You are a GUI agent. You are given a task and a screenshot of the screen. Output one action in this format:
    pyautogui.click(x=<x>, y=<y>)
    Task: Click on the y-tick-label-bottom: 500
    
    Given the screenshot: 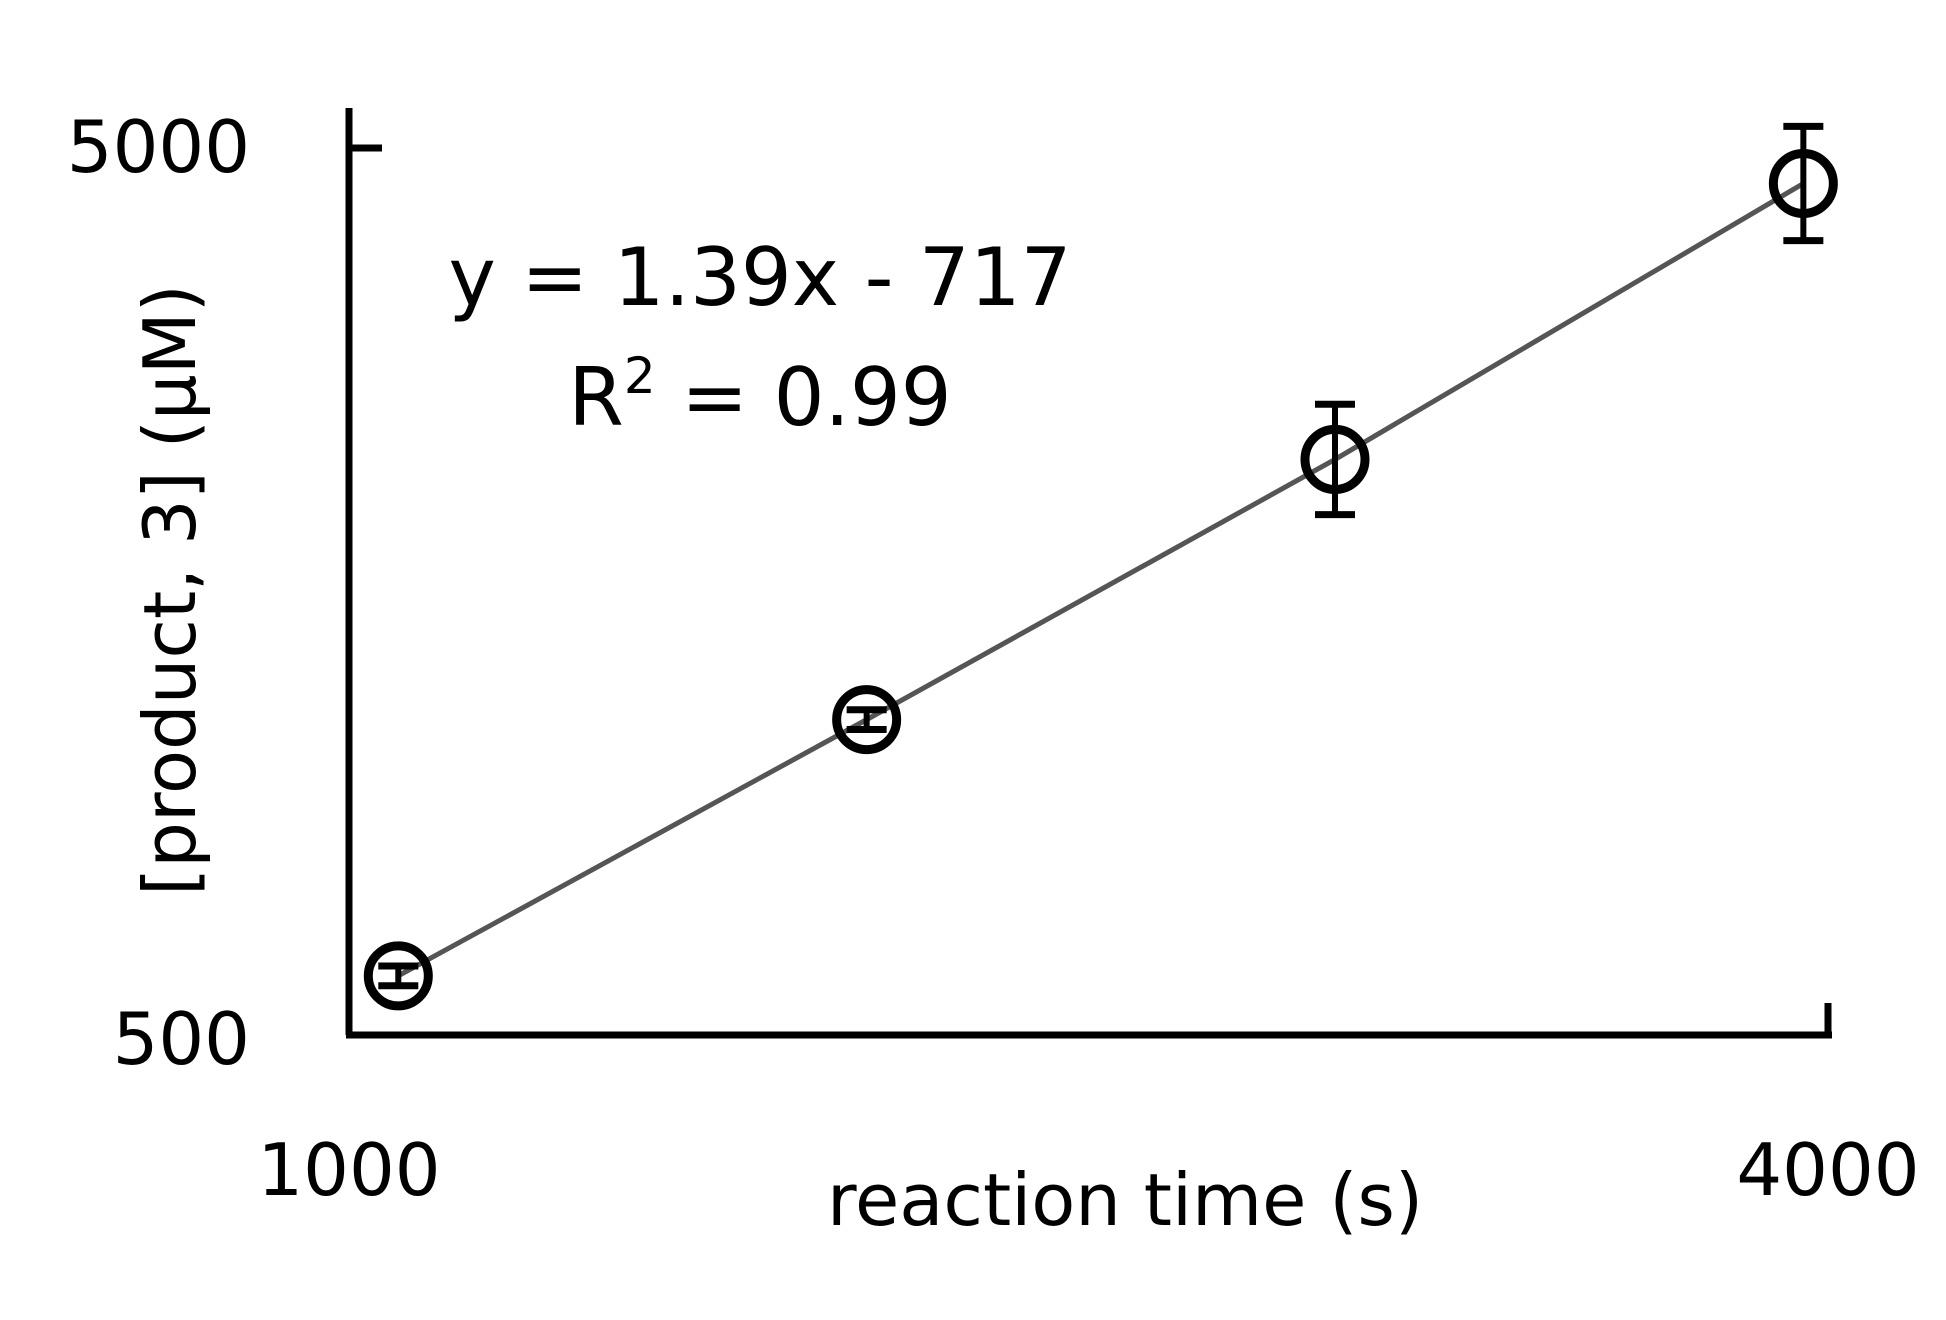 What is the action you would take?
    pyautogui.click(x=181, y=1039)
    